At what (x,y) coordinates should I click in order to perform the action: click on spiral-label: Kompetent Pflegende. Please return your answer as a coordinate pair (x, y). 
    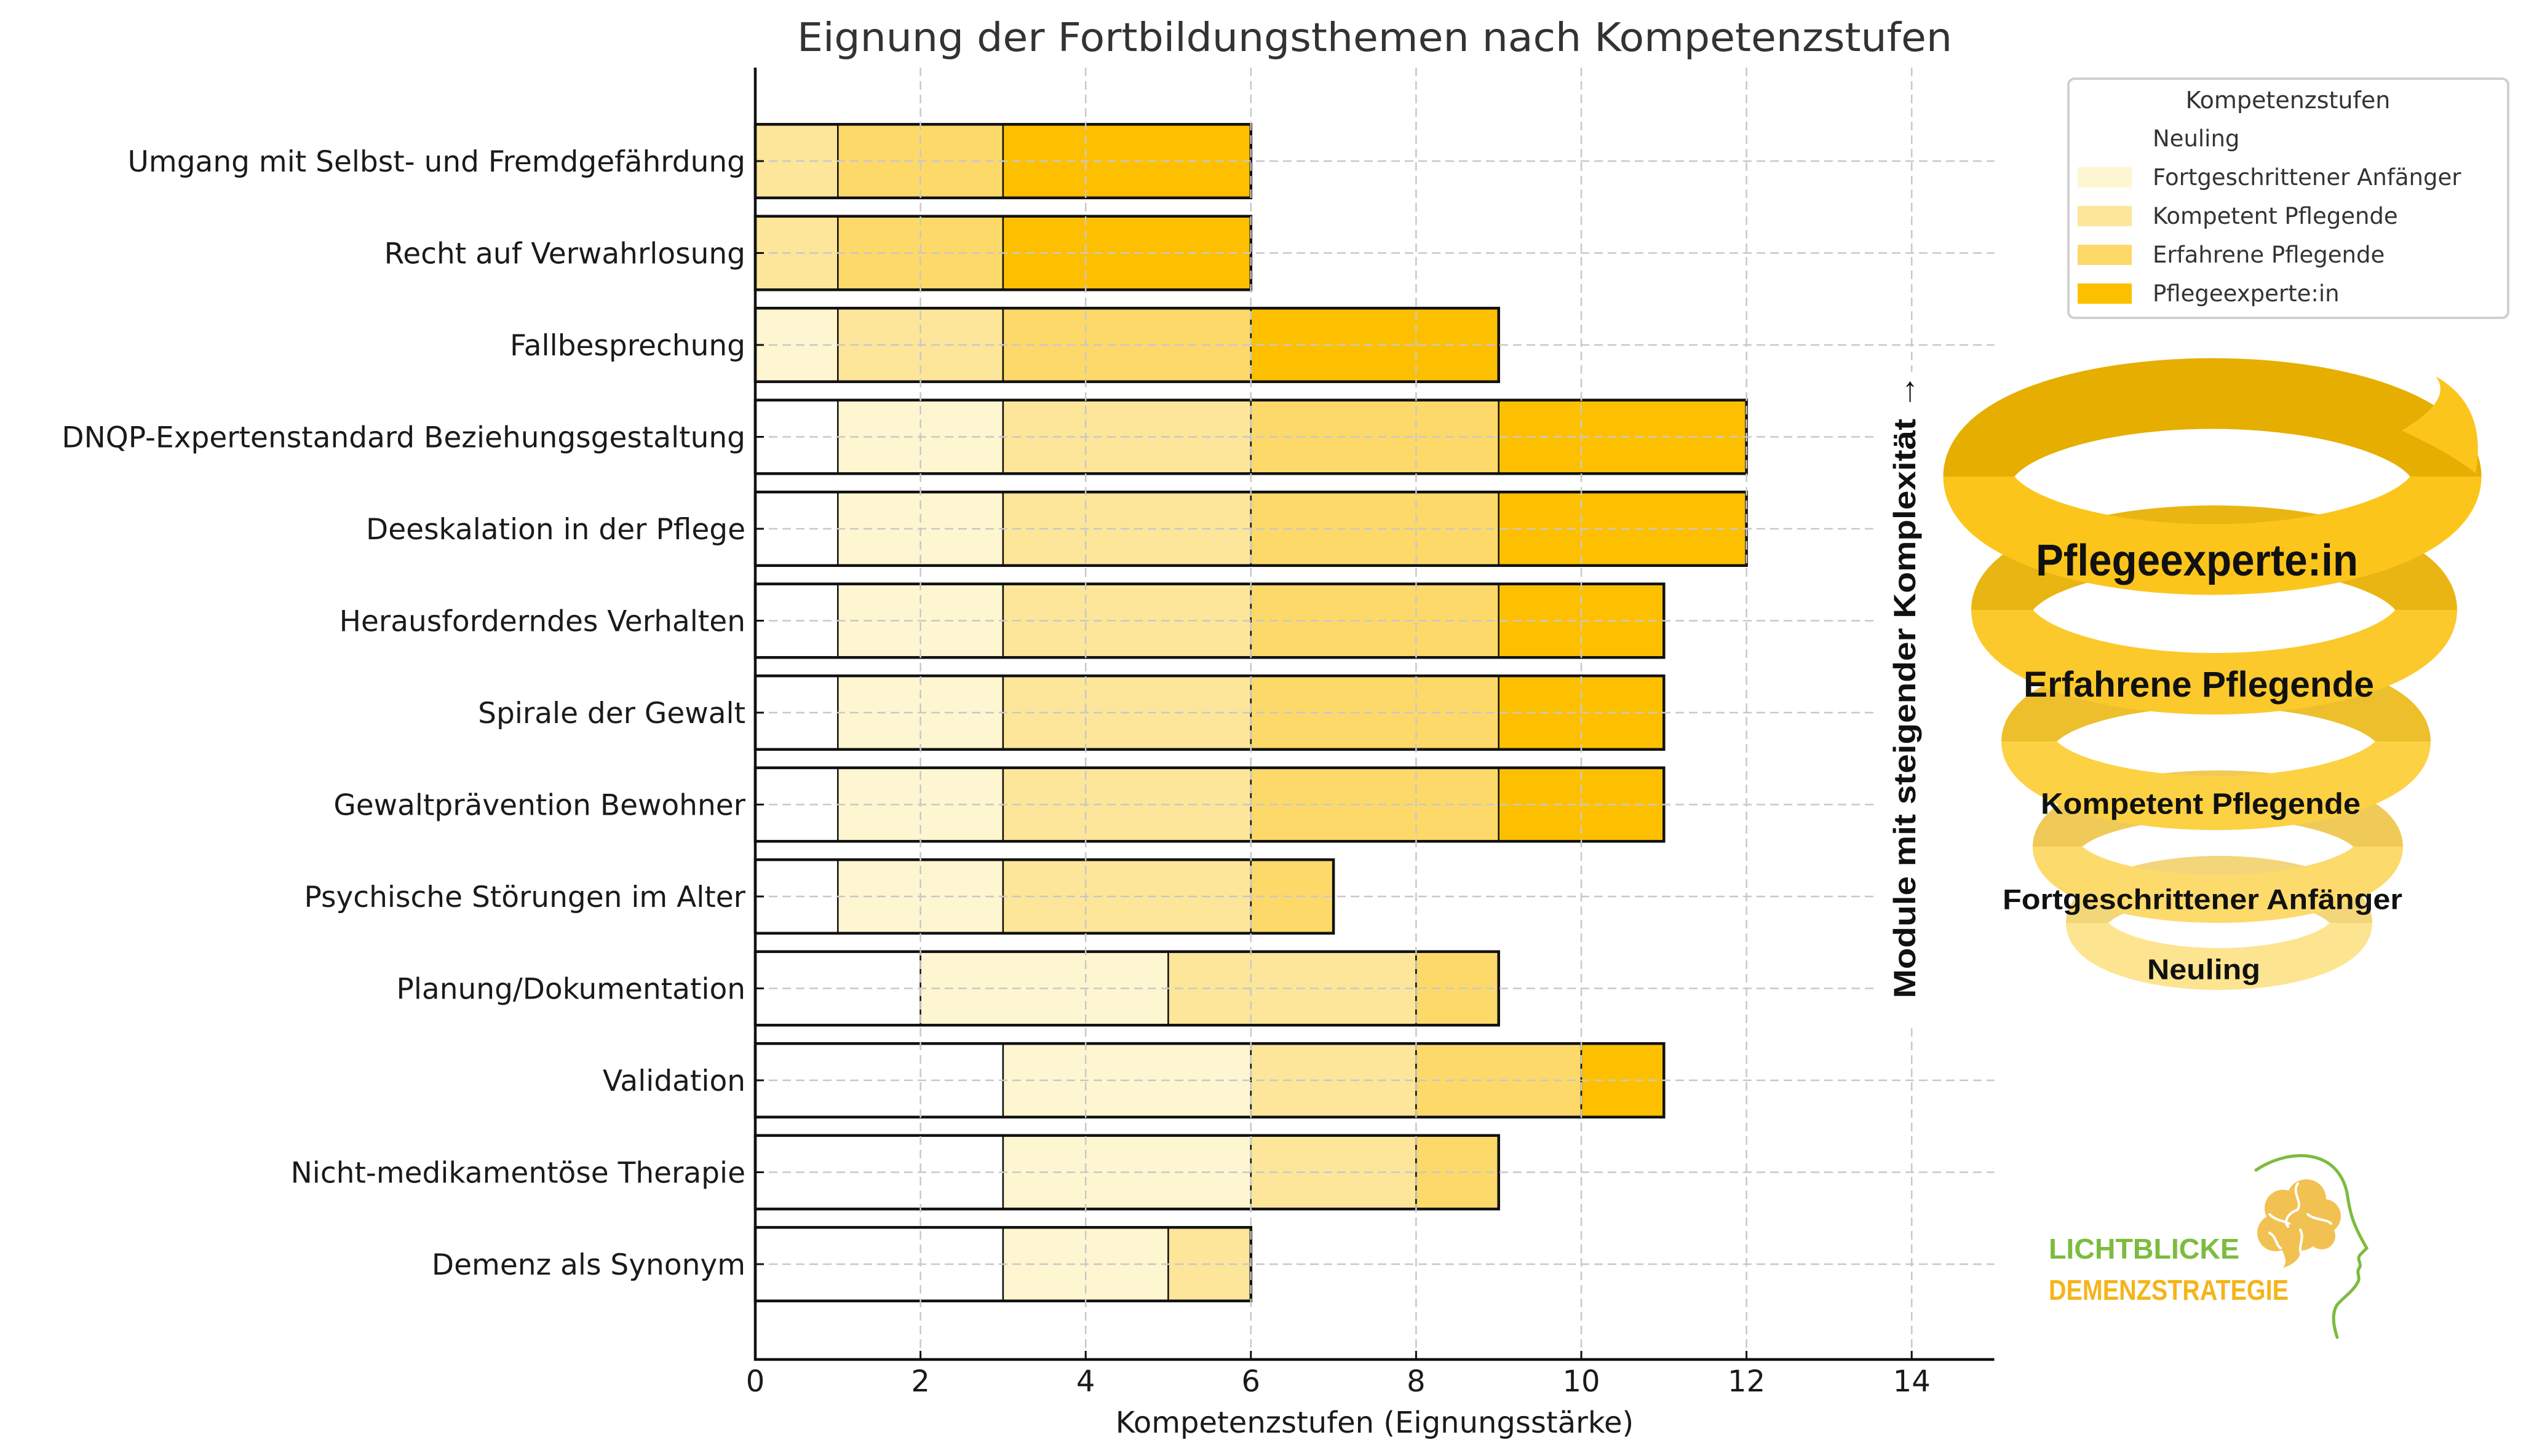
    Looking at the image, I should click on (2201, 804).